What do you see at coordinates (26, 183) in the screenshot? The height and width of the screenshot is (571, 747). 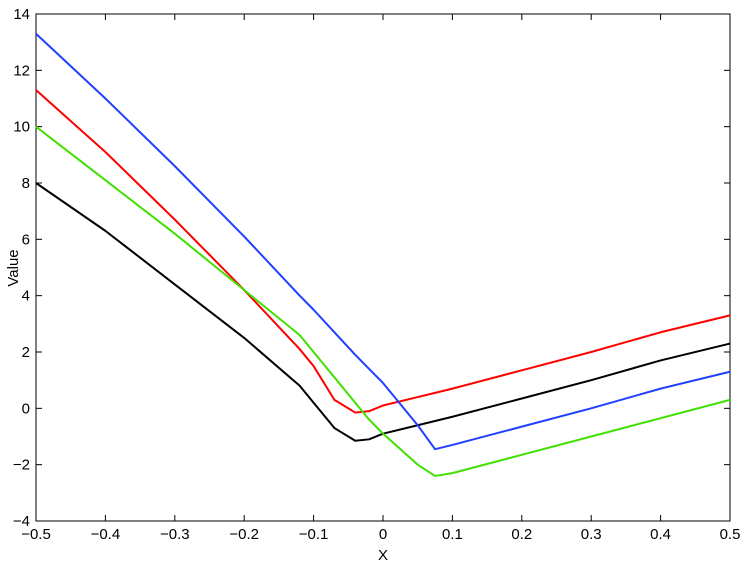 I see `y-tick-label: 8` at bounding box center [26, 183].